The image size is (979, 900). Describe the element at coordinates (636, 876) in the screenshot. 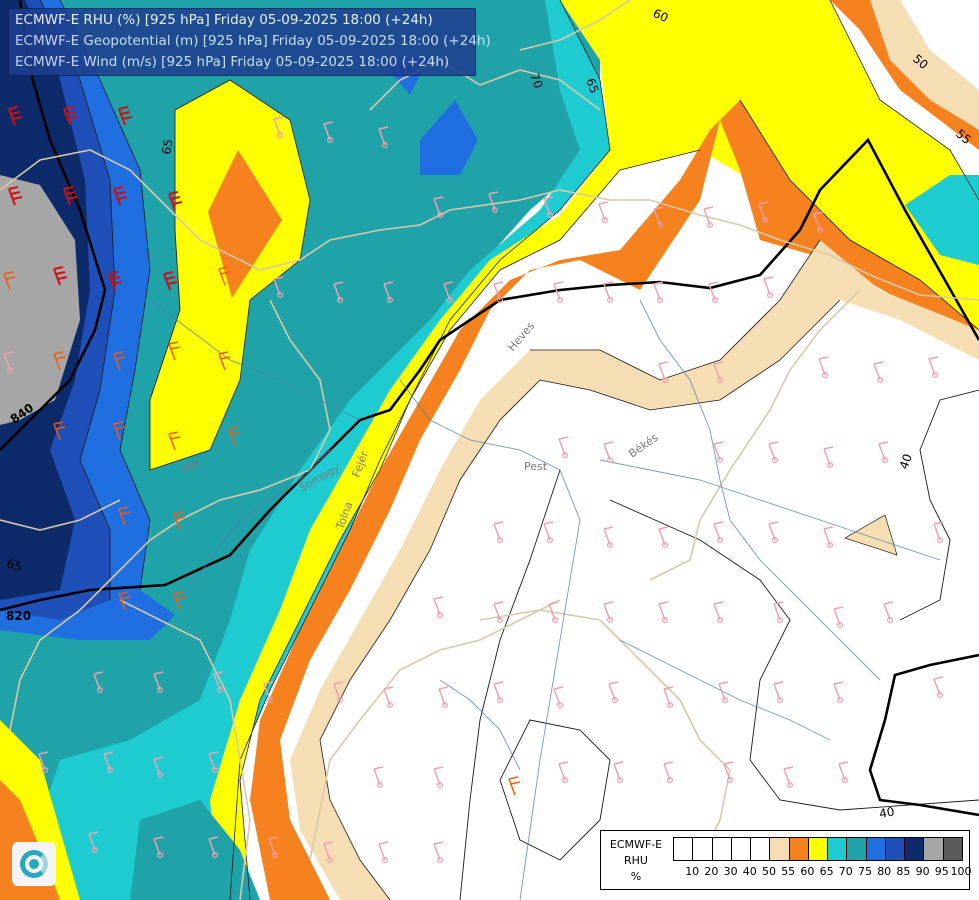

I see `legend-title-unit: %` at that location.